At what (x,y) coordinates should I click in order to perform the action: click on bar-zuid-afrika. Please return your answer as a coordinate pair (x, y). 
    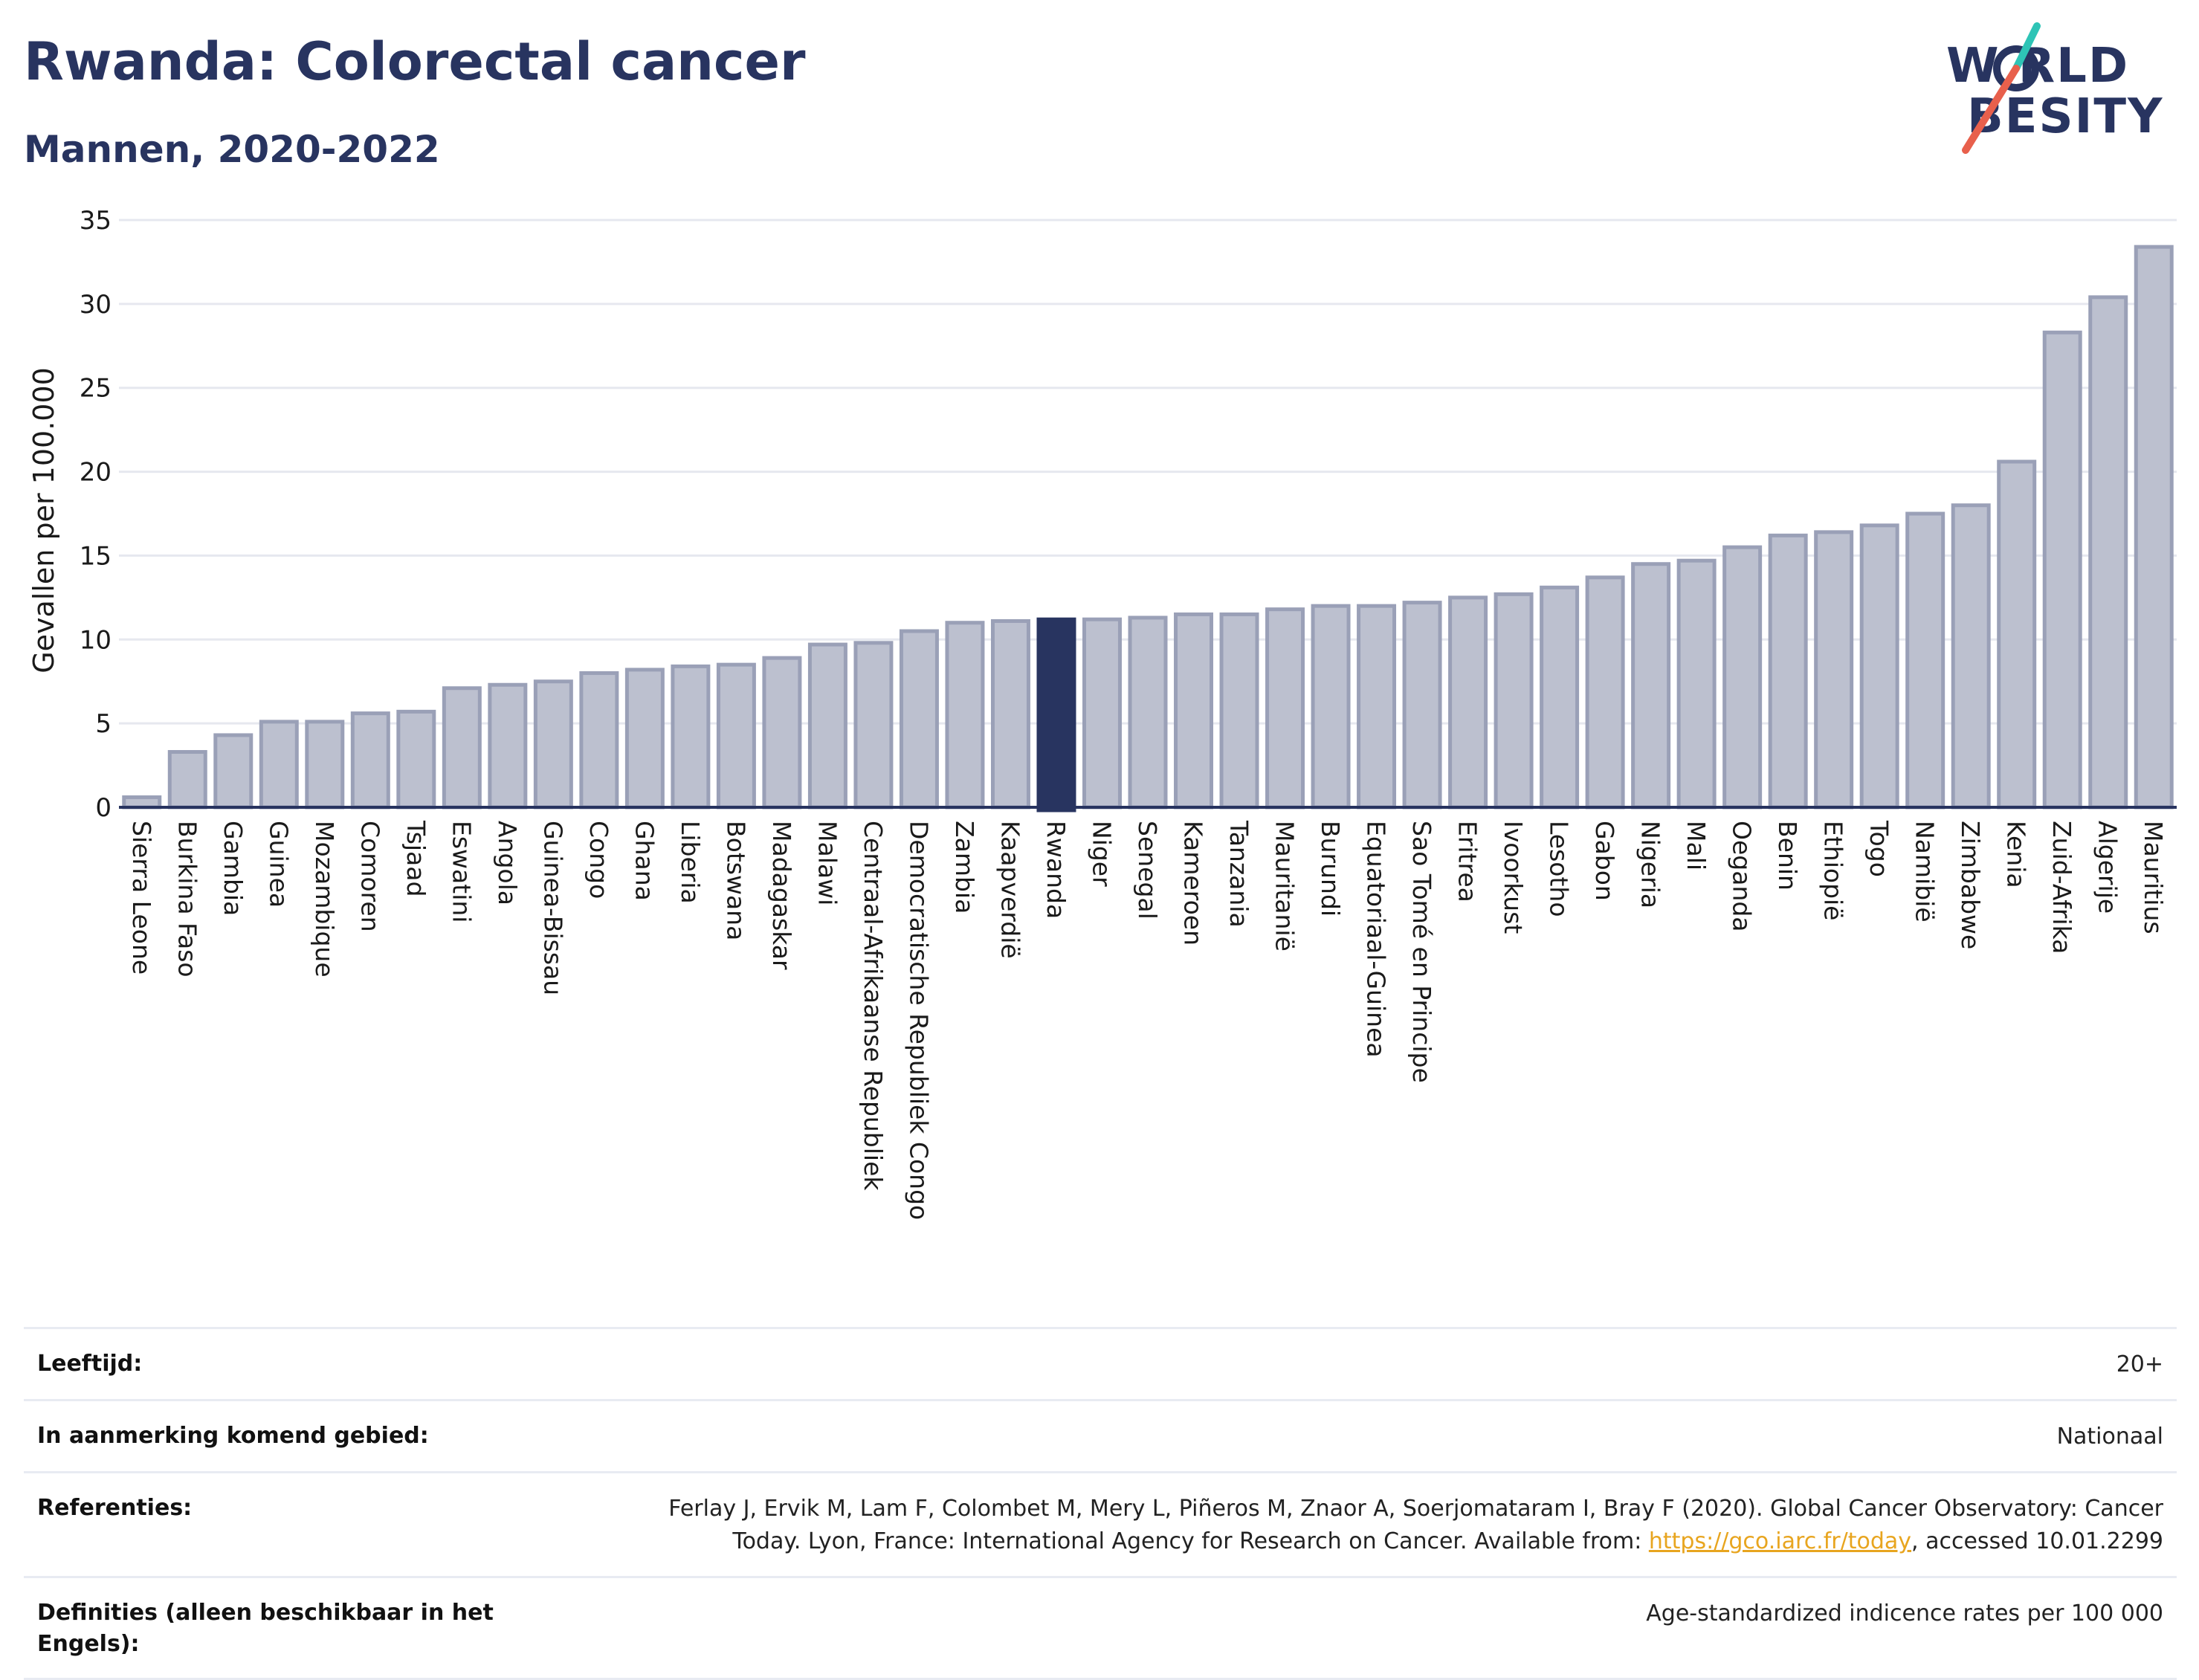
    Looking at the image, I should click on (2062, 570).